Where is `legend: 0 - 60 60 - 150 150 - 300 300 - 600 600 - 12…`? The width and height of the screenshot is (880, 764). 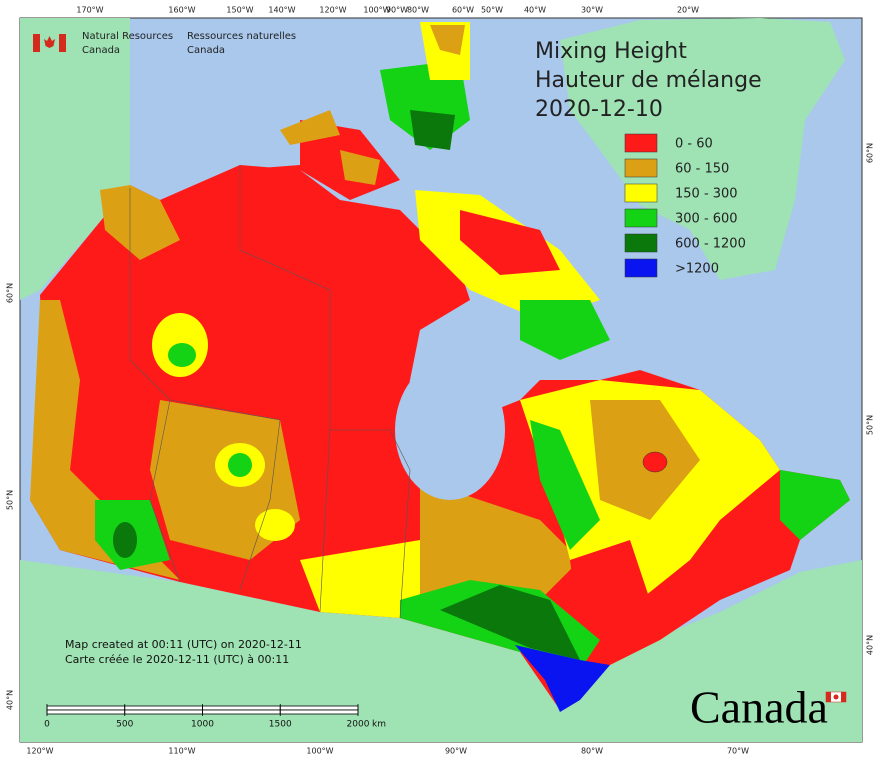 legend: 0 - 60 60 - 150 150 - 300 300 - 600 600 - 12… is located at coordinates (685, 205).